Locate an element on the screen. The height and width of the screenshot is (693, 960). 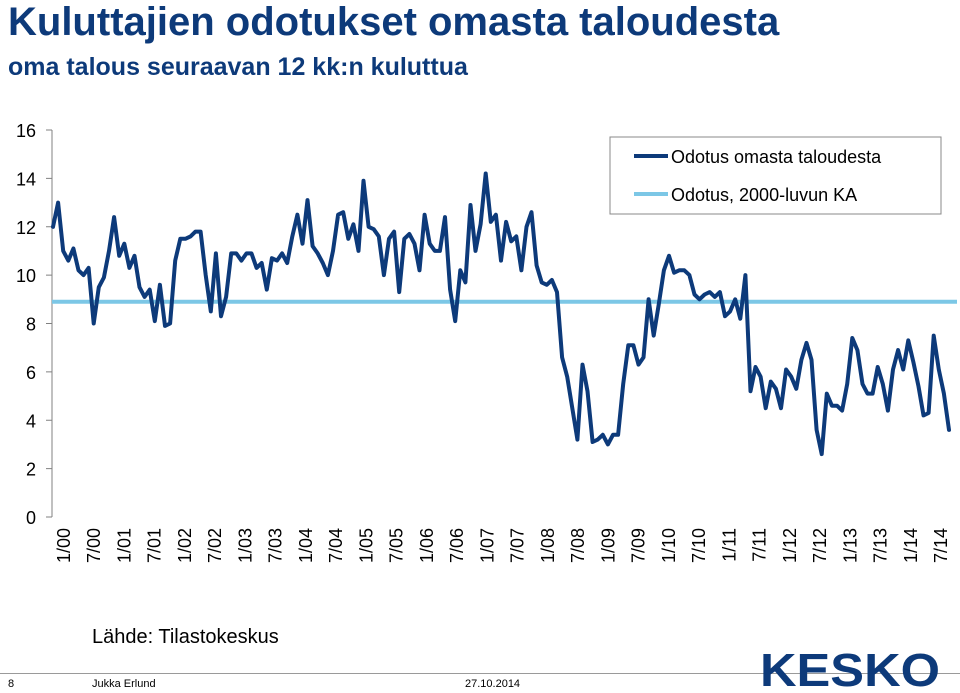
y-axis: 0 2 4 6 8 10 12 14 16 is located at coordinates (34, 324).